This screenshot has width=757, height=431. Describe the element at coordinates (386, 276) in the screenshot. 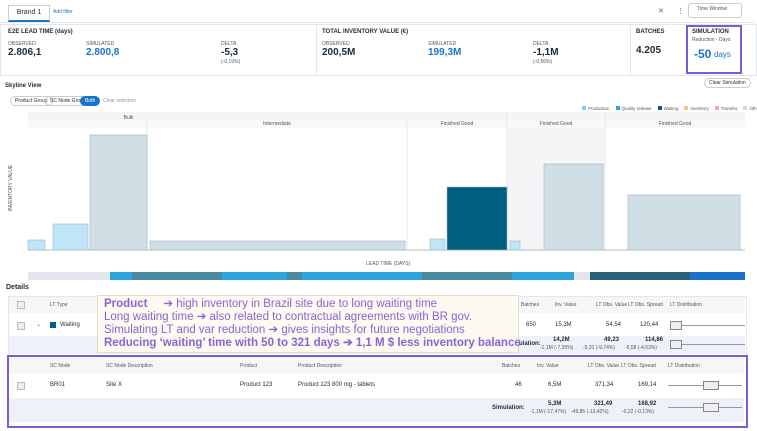

I see `timeline` at that location.